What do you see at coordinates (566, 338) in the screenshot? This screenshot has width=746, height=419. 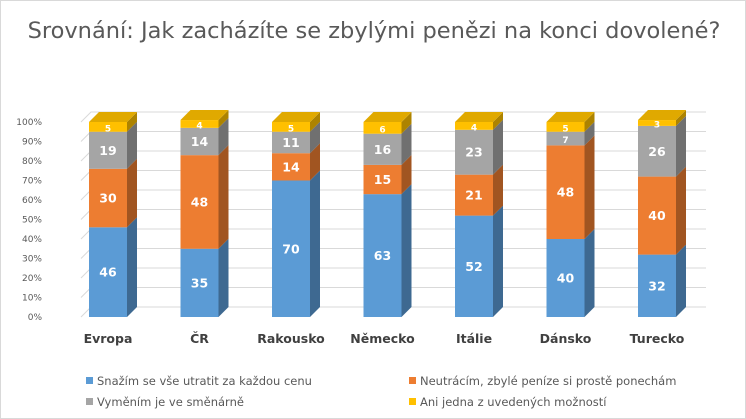 I see `x-tick-label: Dánsko` at bounding box center [566, 338].